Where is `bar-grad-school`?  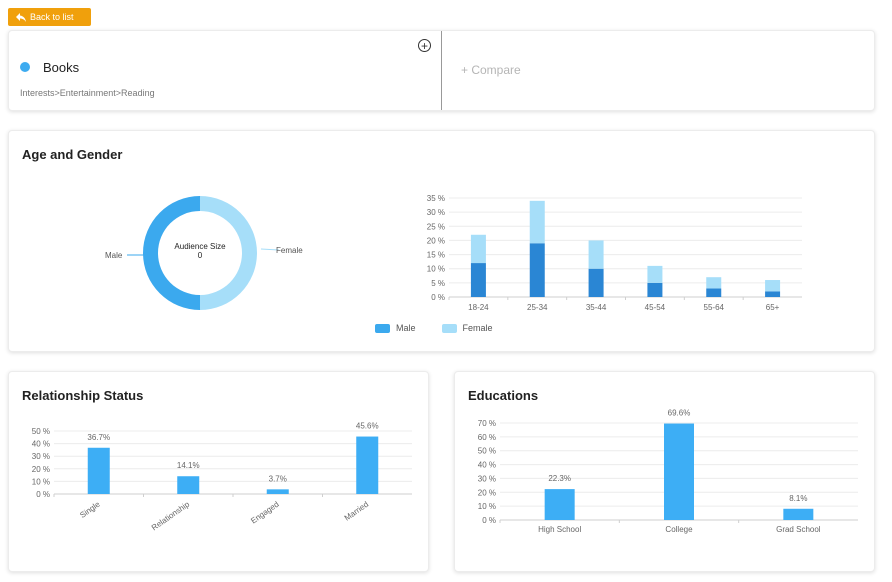 bar-grad-school is located at coordinates (798, 514).